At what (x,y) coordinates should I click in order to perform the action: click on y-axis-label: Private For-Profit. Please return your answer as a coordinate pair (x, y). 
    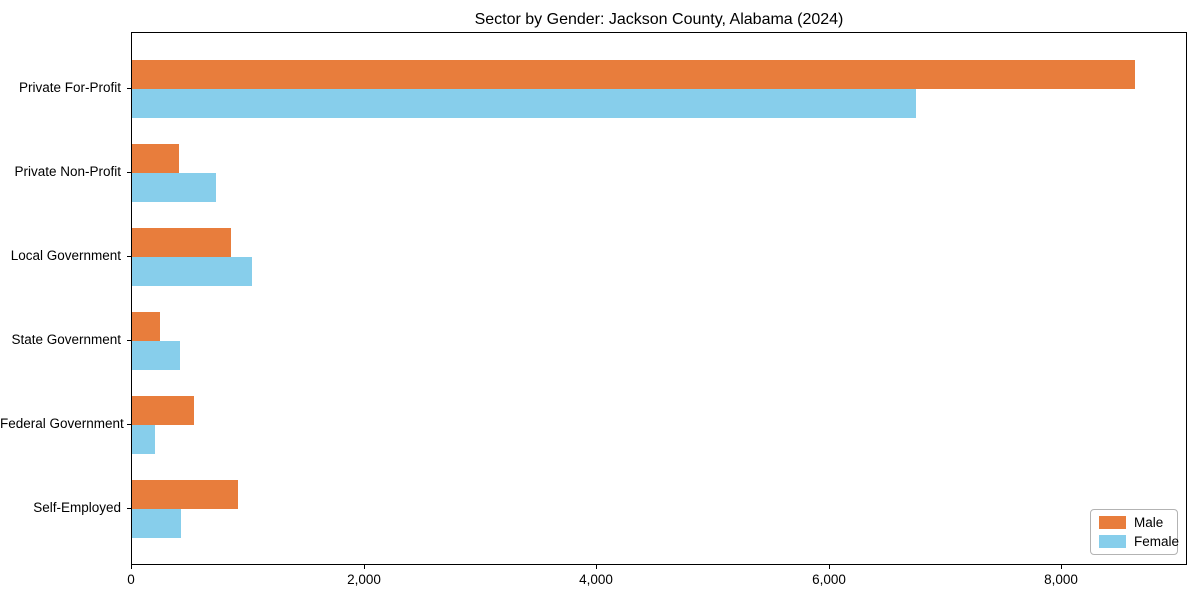
    Looking at the image, I should click on (69, 87).